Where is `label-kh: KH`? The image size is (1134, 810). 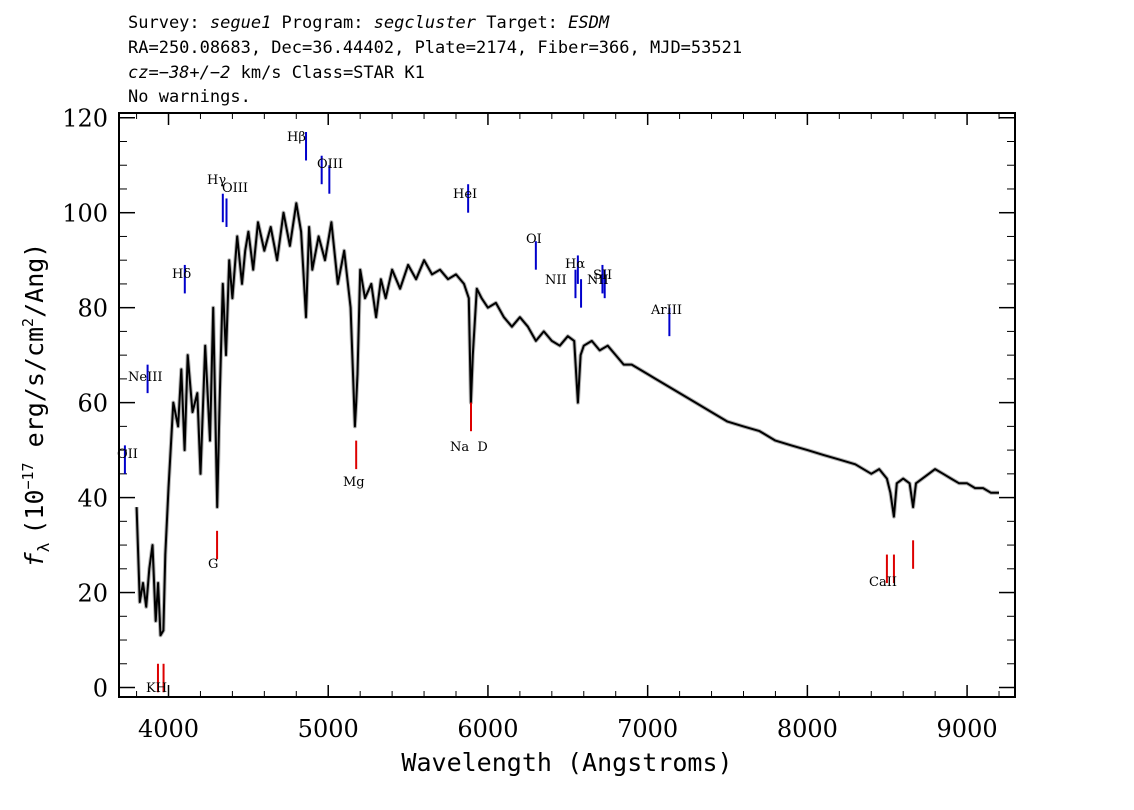
label-kh: KH is located at coordinates (156, 688).